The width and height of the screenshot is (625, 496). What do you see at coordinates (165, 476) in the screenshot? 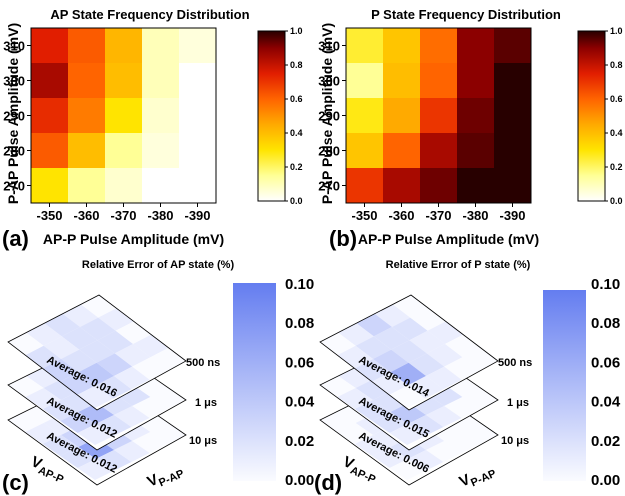
I see `axis-label-p-ap: VP-AP` at bounding box center [165, 476].